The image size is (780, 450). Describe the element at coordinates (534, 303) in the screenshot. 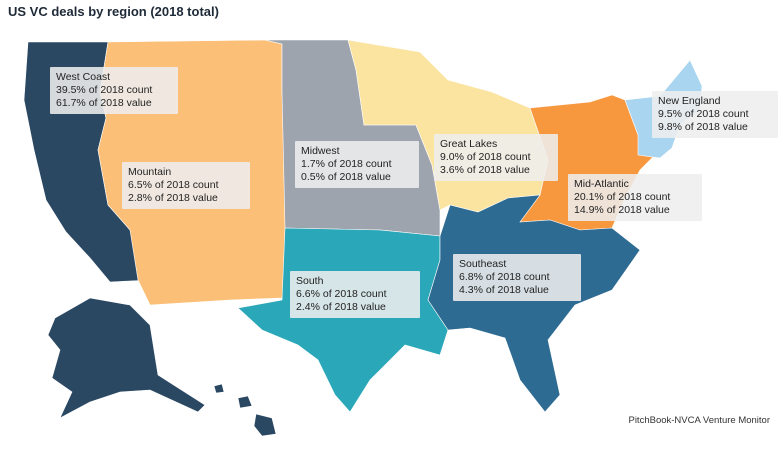

I see `region-shape-southeast` at that location.